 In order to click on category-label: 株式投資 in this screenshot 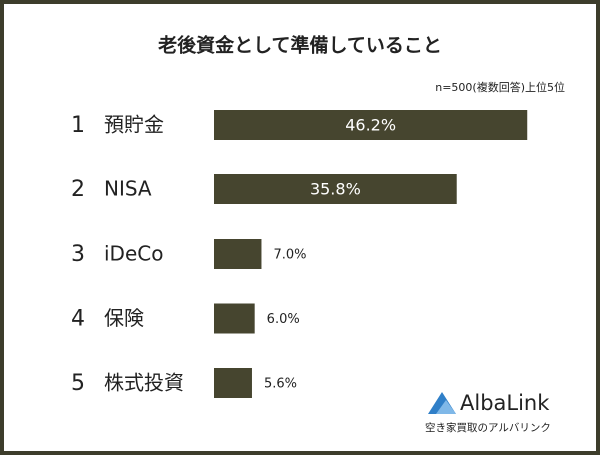, I will do `click(144, 383)`.